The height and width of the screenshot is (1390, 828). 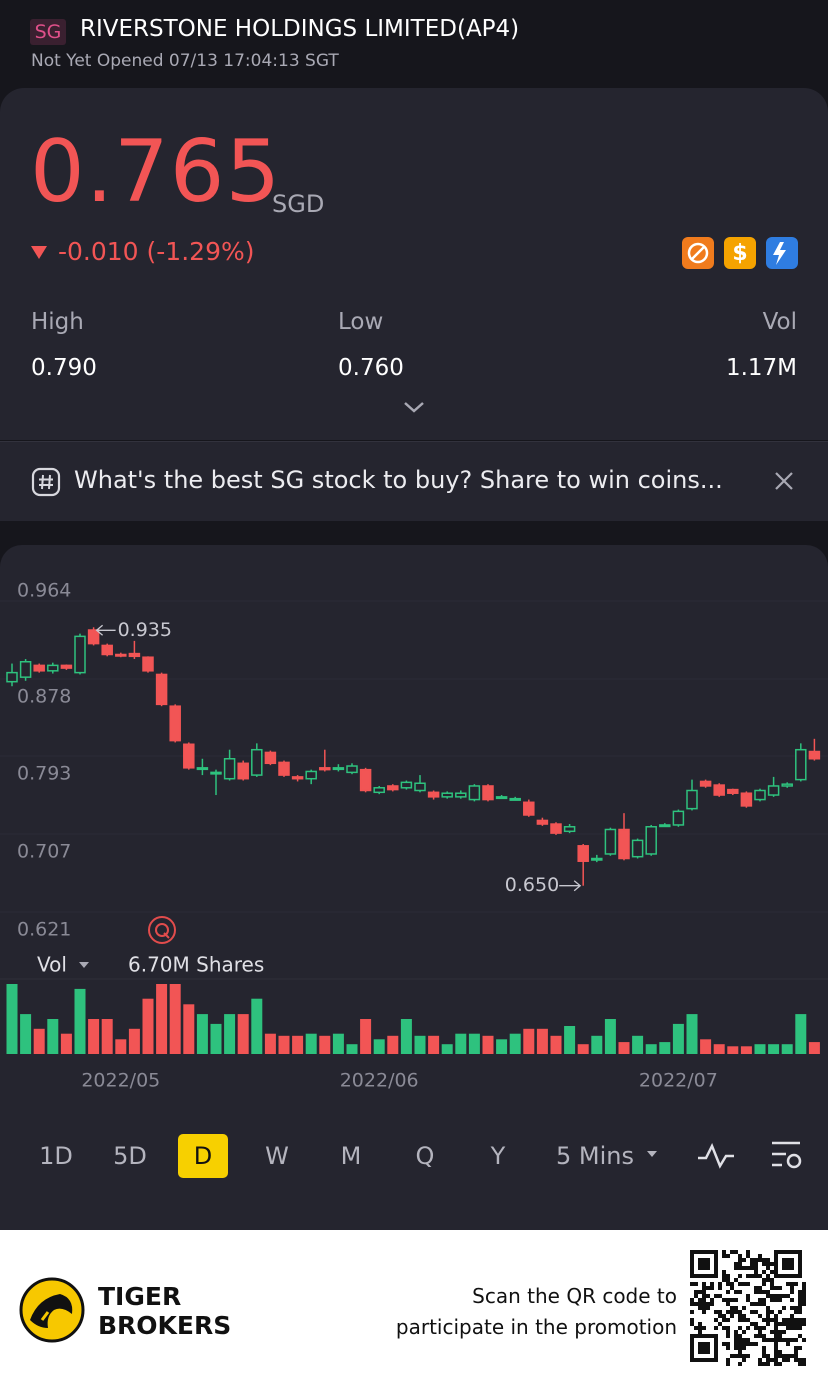 What do you see at coordinates (716, 1155) in the screenshot?
I see `indicator-icon` at bounding box center [716, 1155].